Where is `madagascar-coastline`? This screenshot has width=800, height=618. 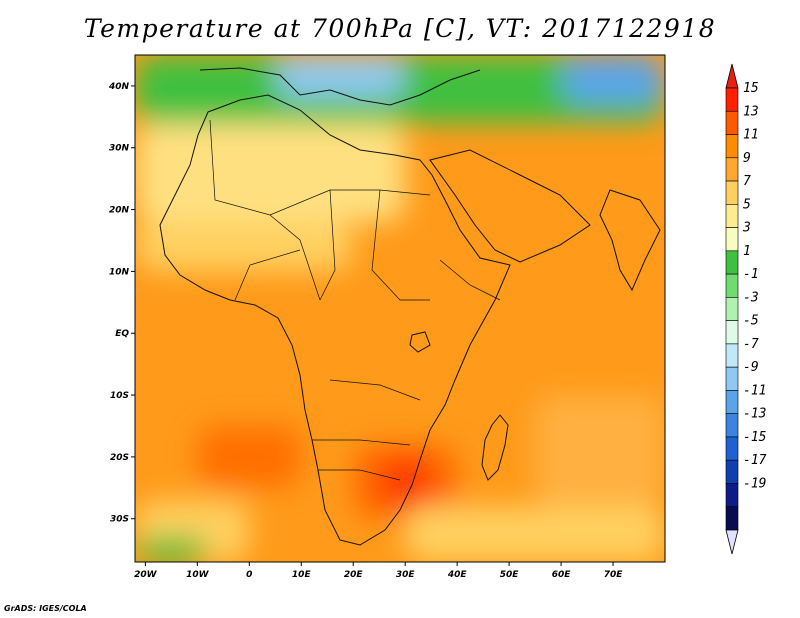 madagascar-coastline is located at coordinates (495, 447).